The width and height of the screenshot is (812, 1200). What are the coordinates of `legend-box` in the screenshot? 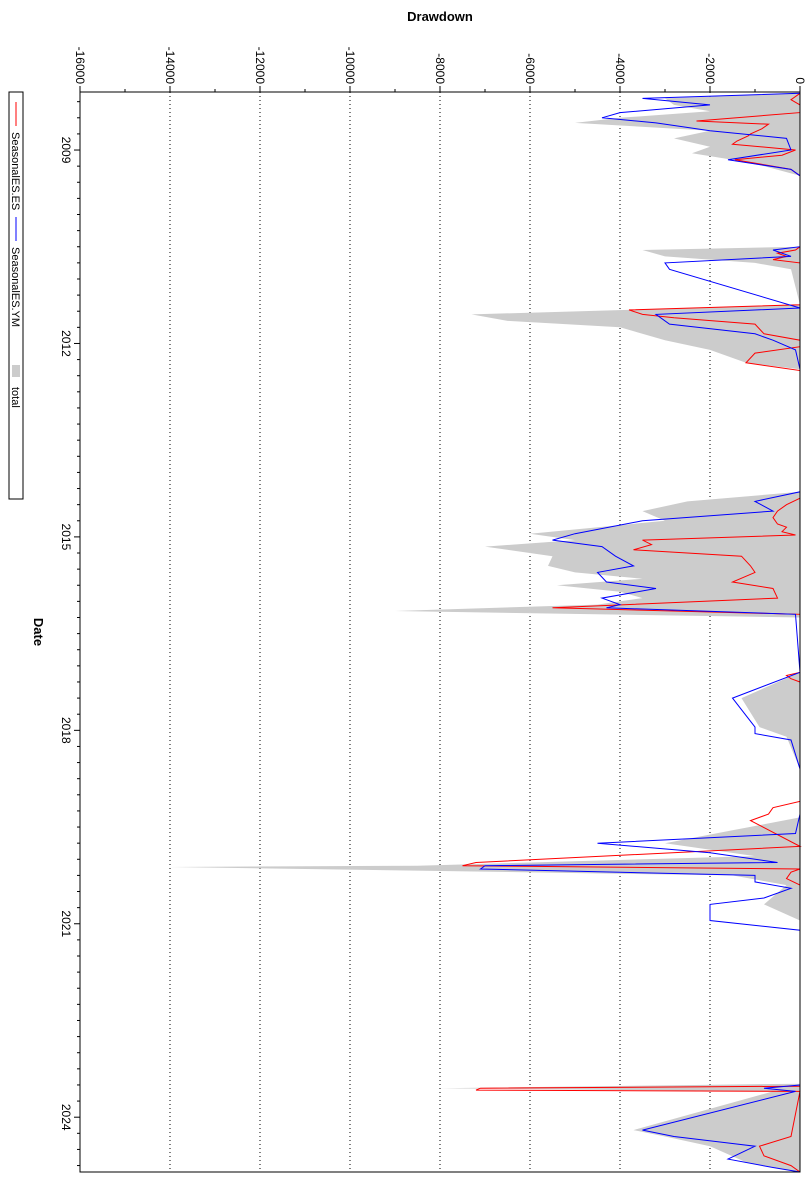 It's located at (16, 295).